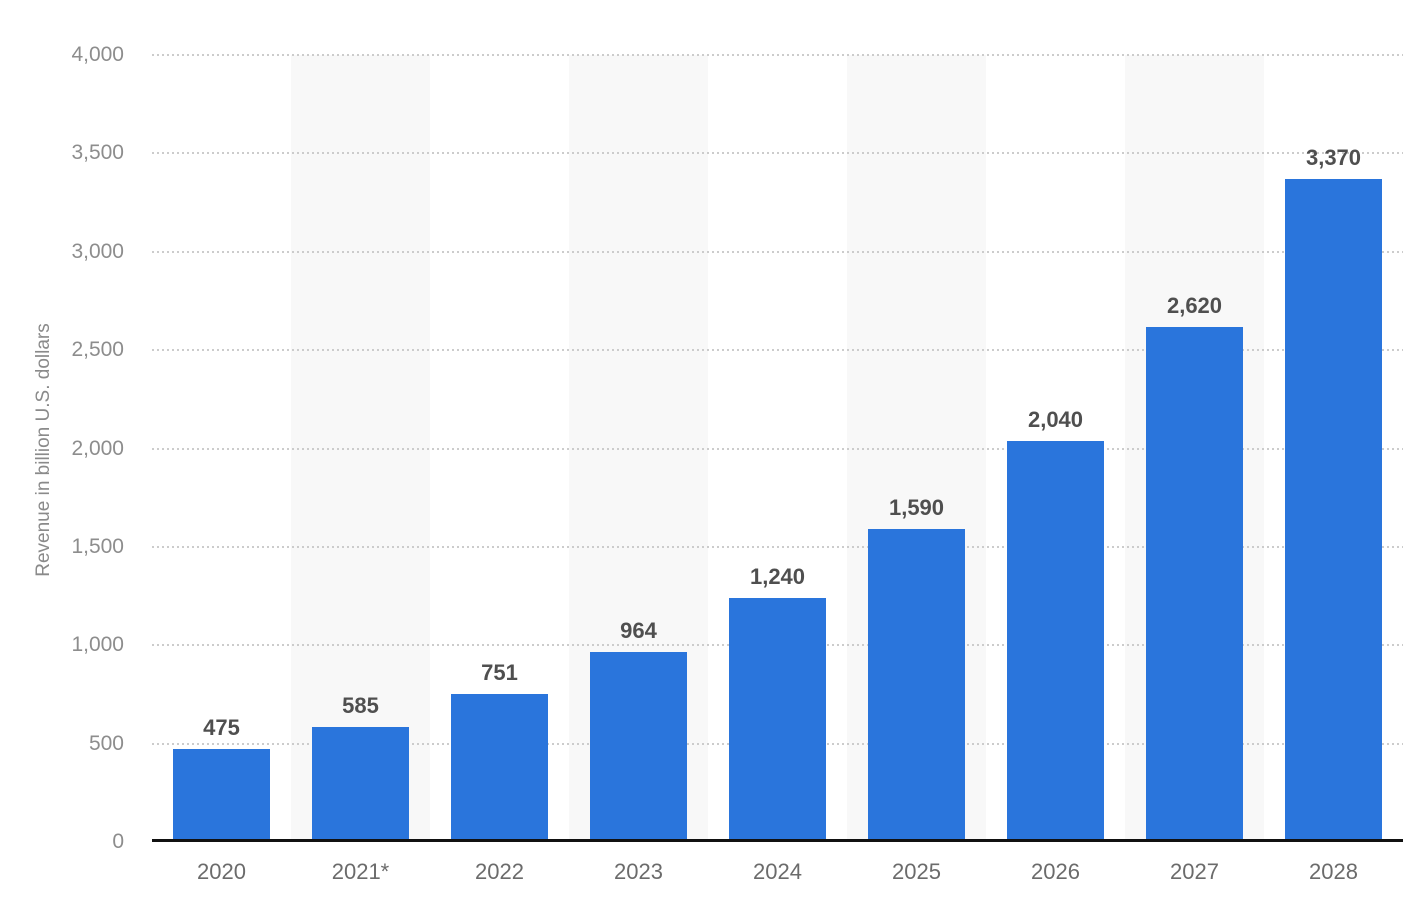 This screenshot has height=922, width=1422. I want to click on bar-value-label: 1,240, so click(777, 577).